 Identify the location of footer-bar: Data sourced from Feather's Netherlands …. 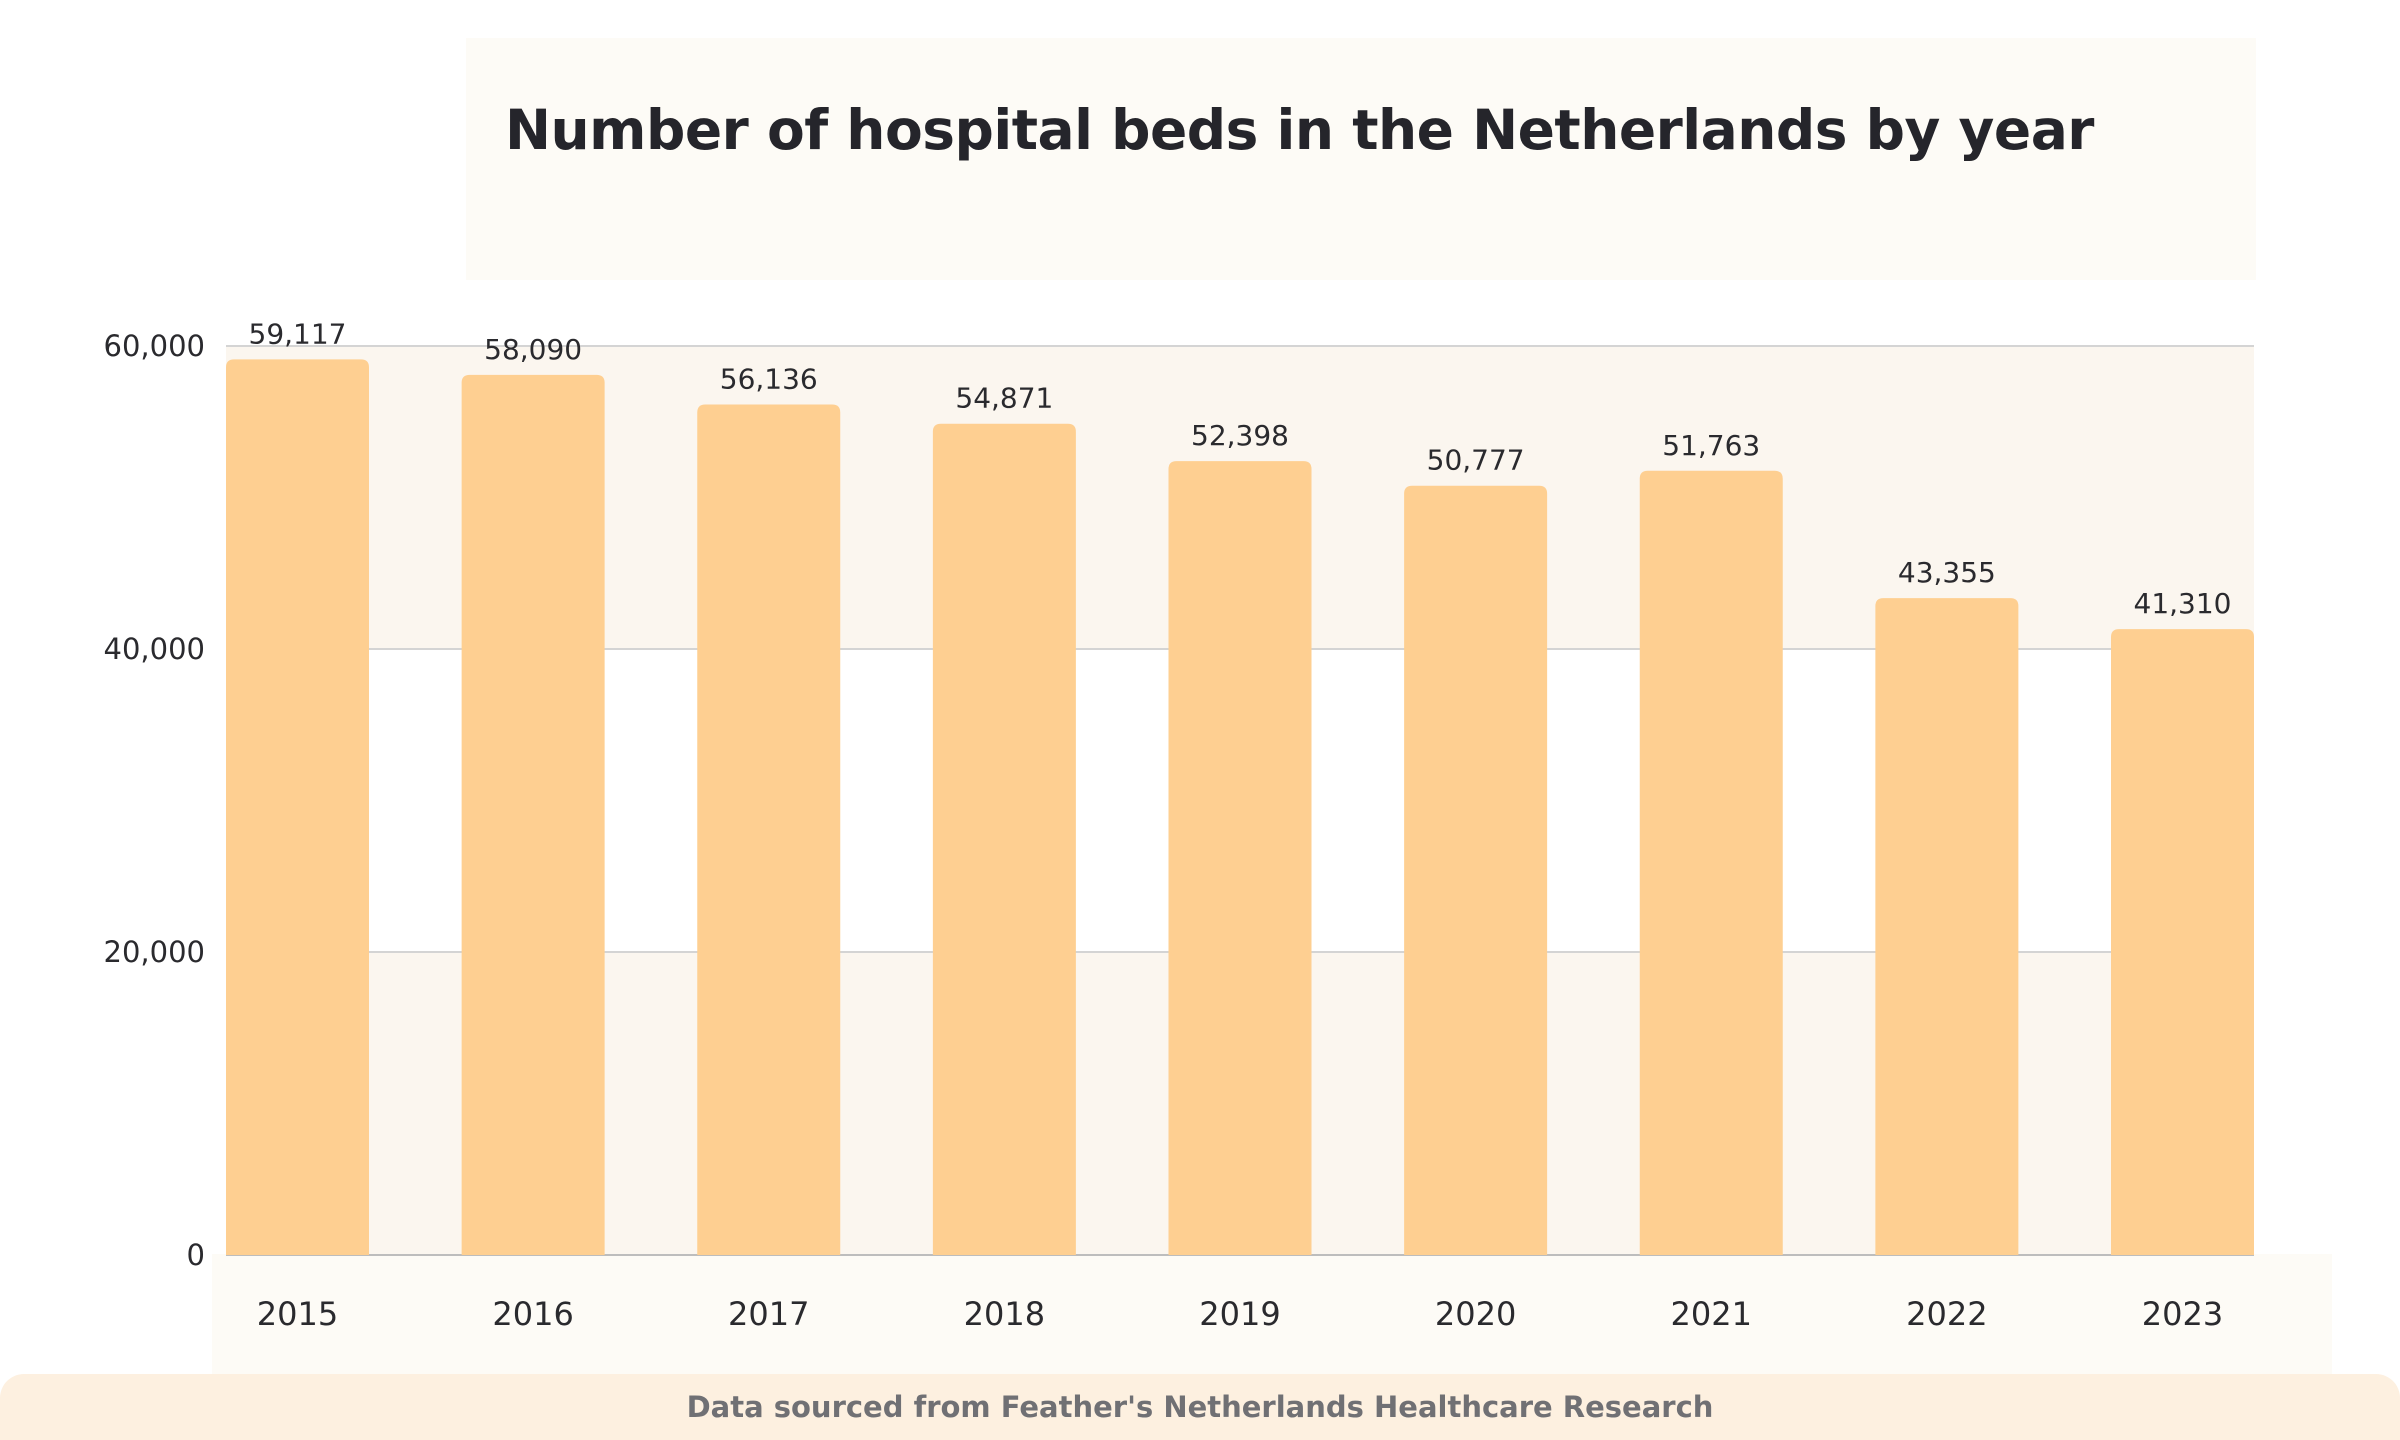
(1200, 1407).